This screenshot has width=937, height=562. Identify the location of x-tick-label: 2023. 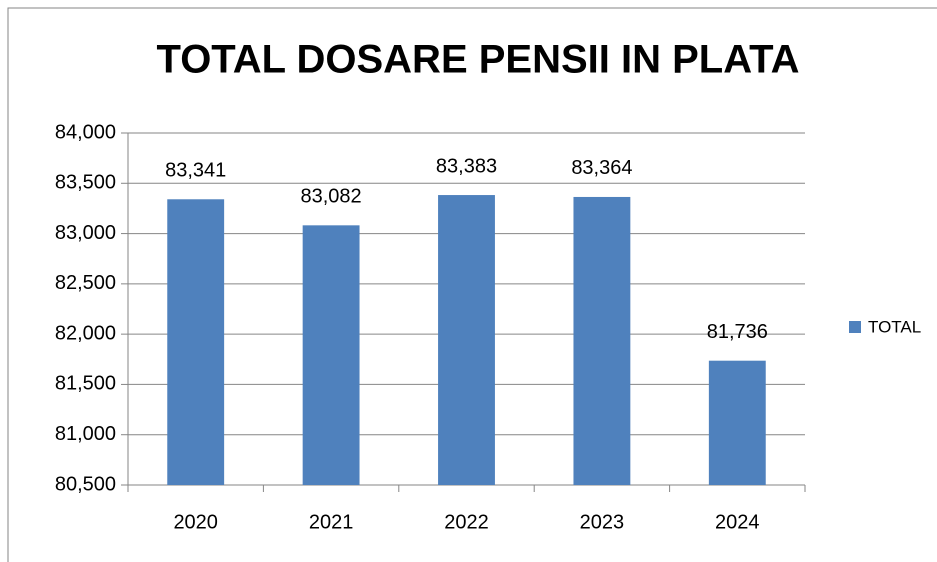
(602, 522).